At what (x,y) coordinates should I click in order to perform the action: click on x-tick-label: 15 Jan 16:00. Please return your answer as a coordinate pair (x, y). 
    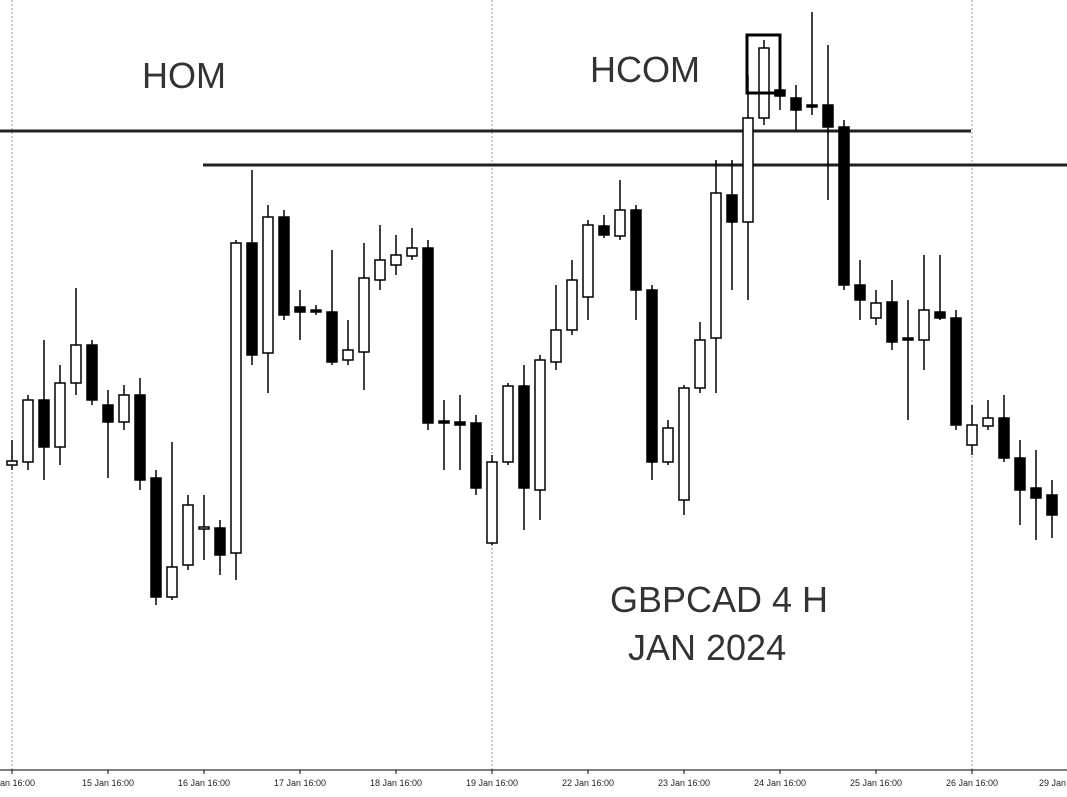
    Looking at the image, I should click on (108, 783).